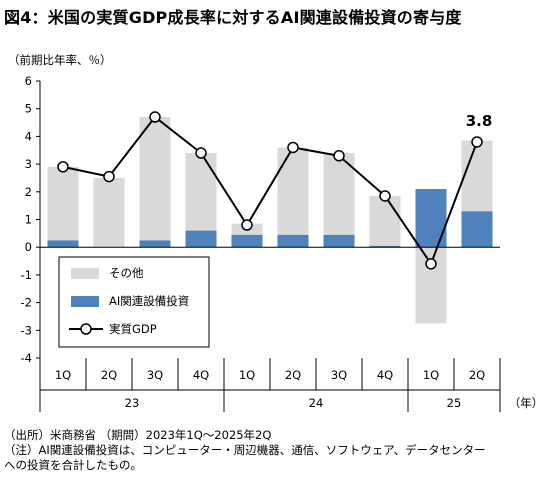 The image size is (540, 485). Describe the element at coordinates (316, 403) in the screenshot. I see `year-label: 24` at that location.